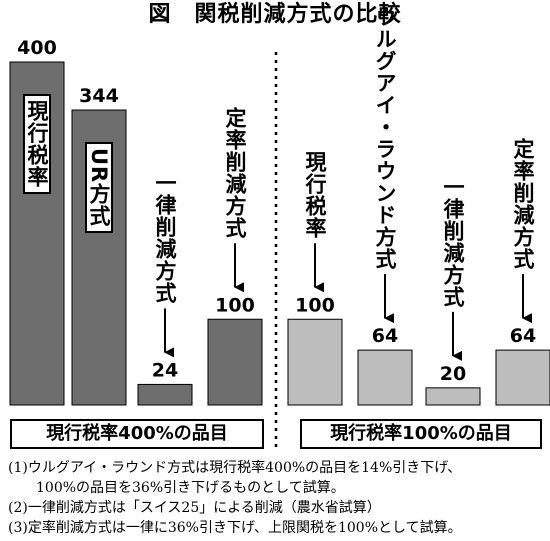 This screenshot has height=541, width=550. Describe the element at coordinates (194, 508) in the screenshot. I see `note-2: (2)一律削減方式は「スイス25」による削減（農水省試算）` at that location.